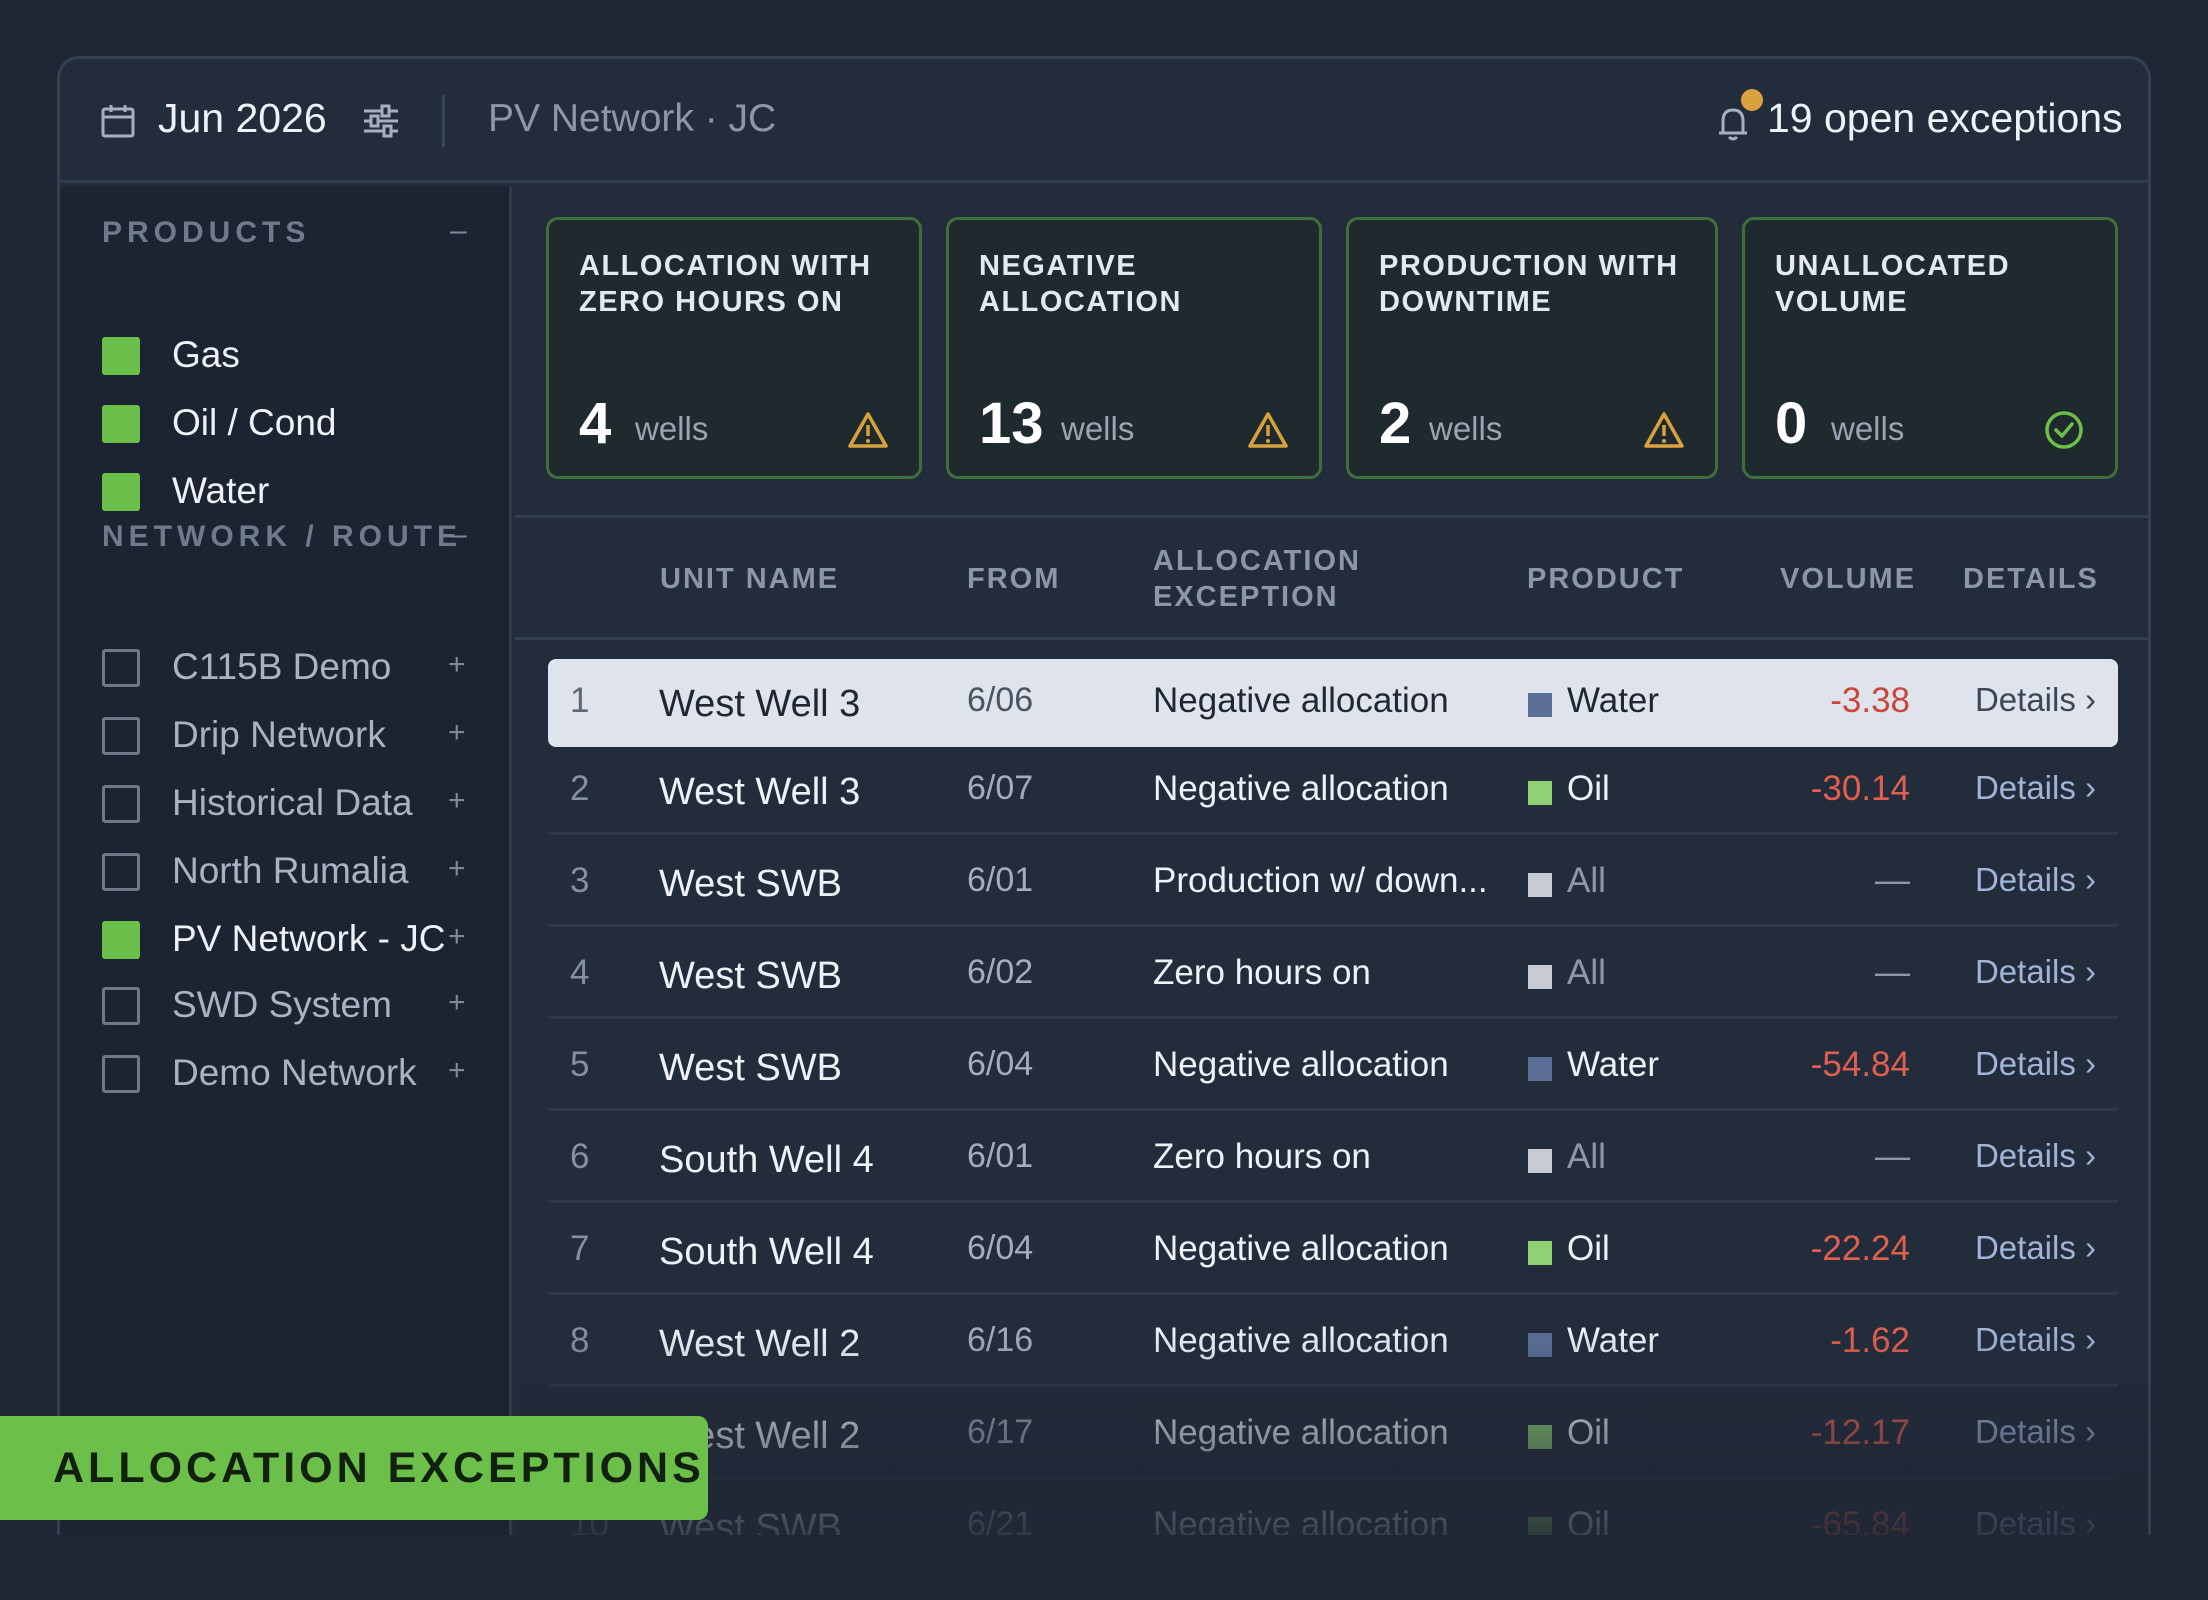  What do you see at coordinates (1588, 788) in the screenshot?
I see `product-name: Oil` at bounding box center [1588, 788].